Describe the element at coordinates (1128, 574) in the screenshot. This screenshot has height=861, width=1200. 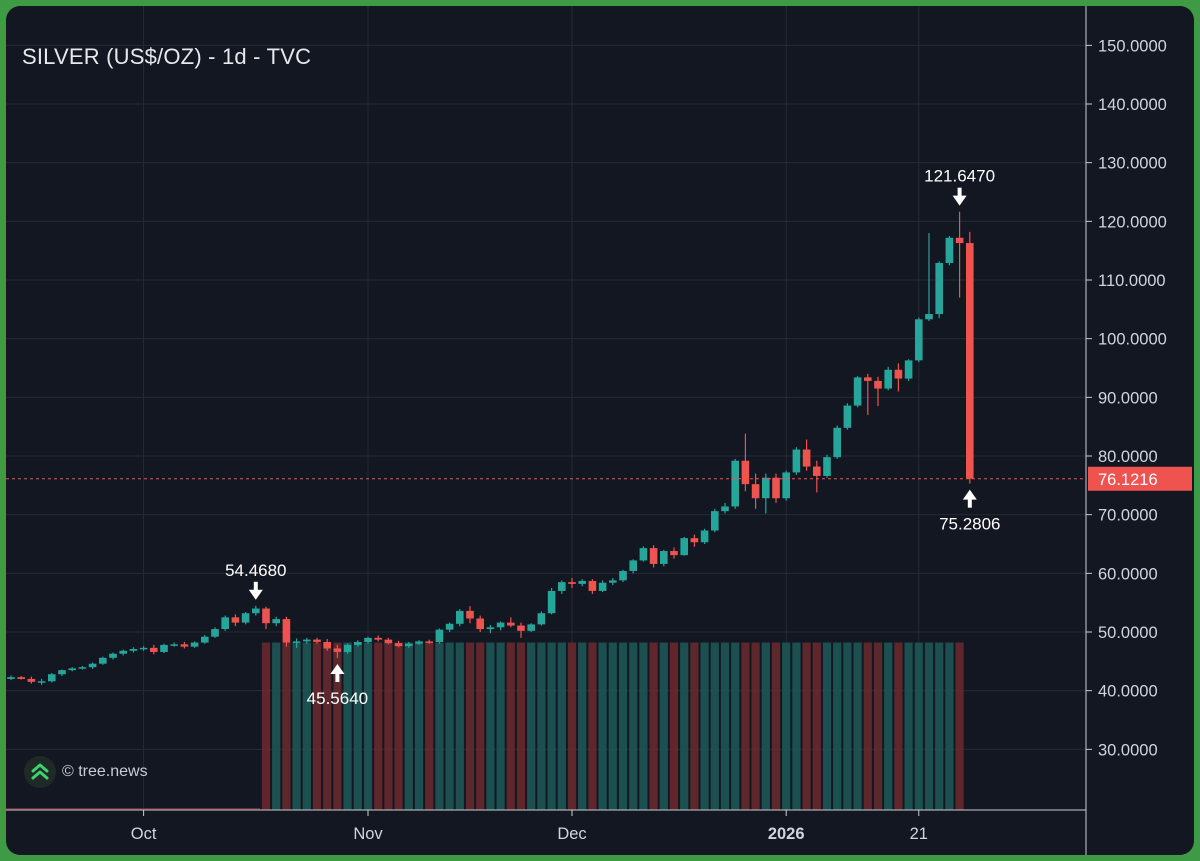
I see `price-tick-label: 60.0000` at that location.